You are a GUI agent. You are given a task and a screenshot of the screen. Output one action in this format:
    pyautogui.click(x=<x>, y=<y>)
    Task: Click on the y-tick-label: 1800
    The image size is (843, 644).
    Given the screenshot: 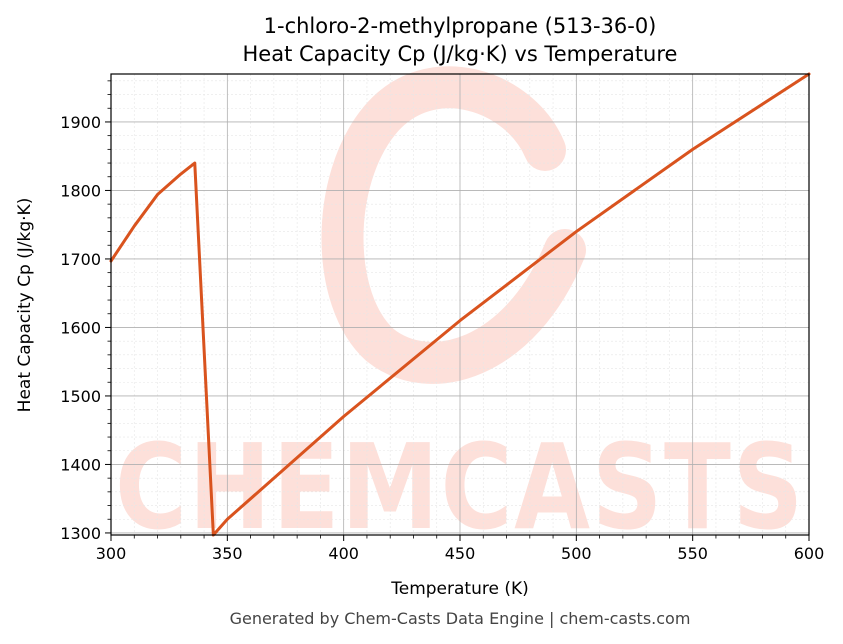 What is the action you would take?
    pyautogui.click(x=80, y=190)
    